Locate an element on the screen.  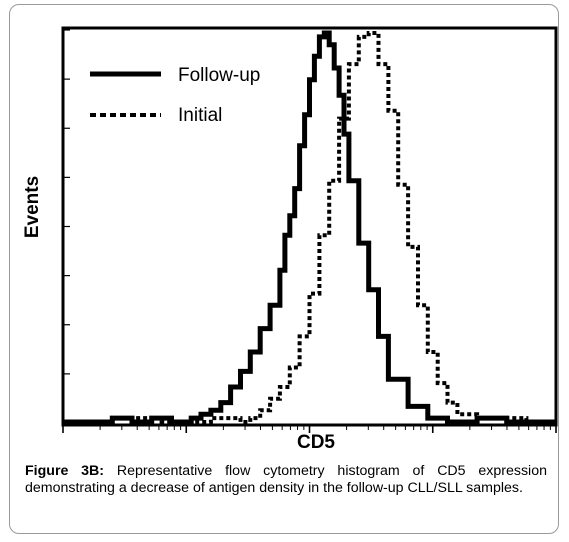
y-axis-label: Events is located at coordinates (32, 207).